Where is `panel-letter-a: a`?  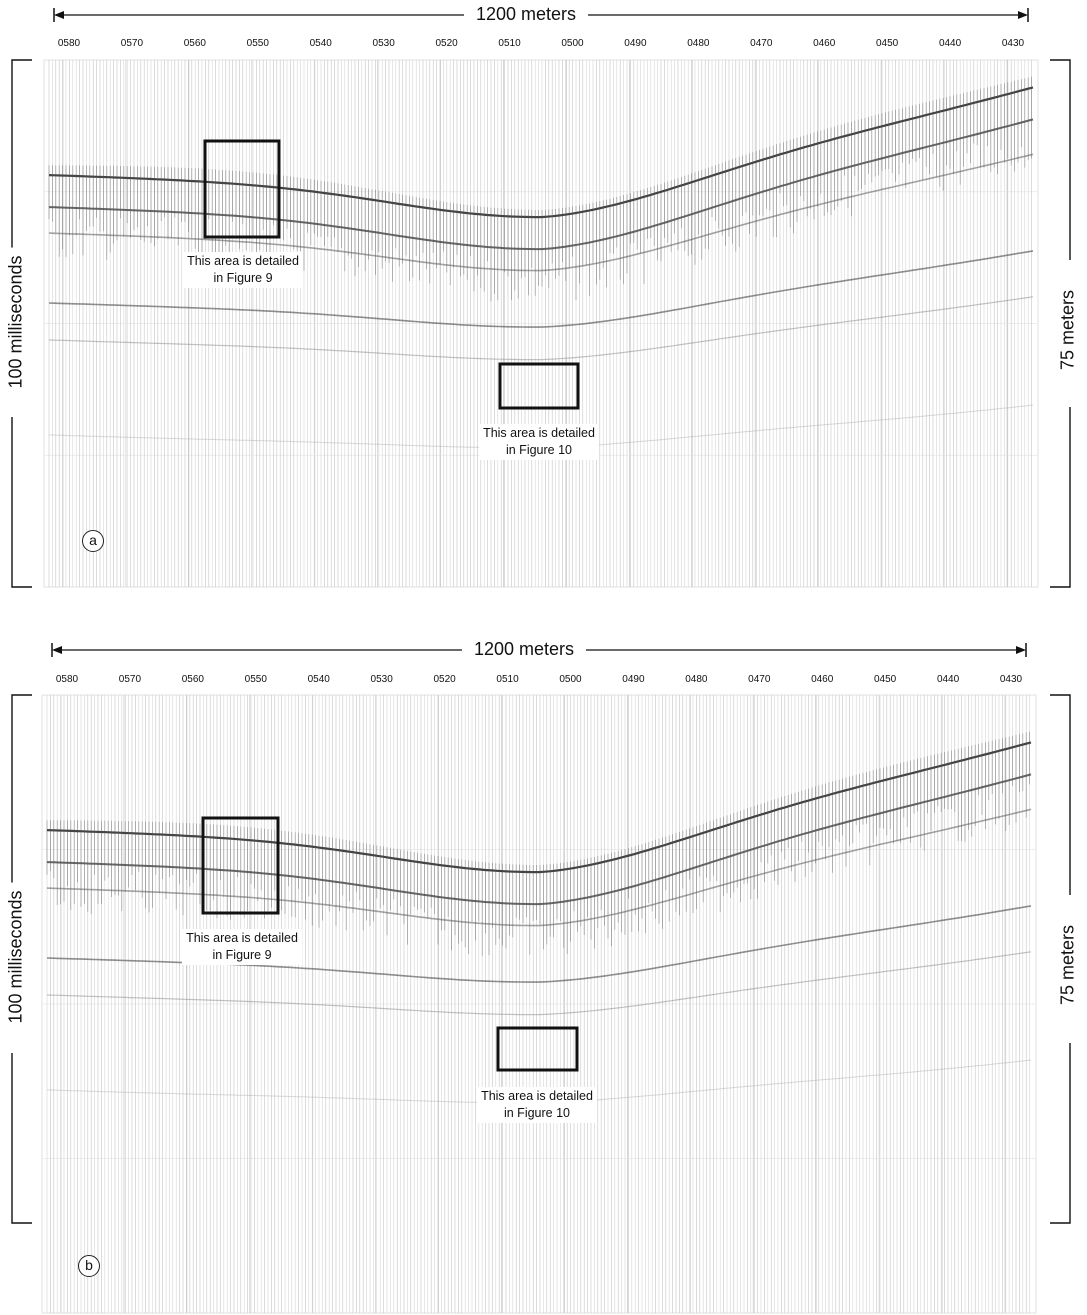 panel-letter-a: a is located at coordinates (93, 541).